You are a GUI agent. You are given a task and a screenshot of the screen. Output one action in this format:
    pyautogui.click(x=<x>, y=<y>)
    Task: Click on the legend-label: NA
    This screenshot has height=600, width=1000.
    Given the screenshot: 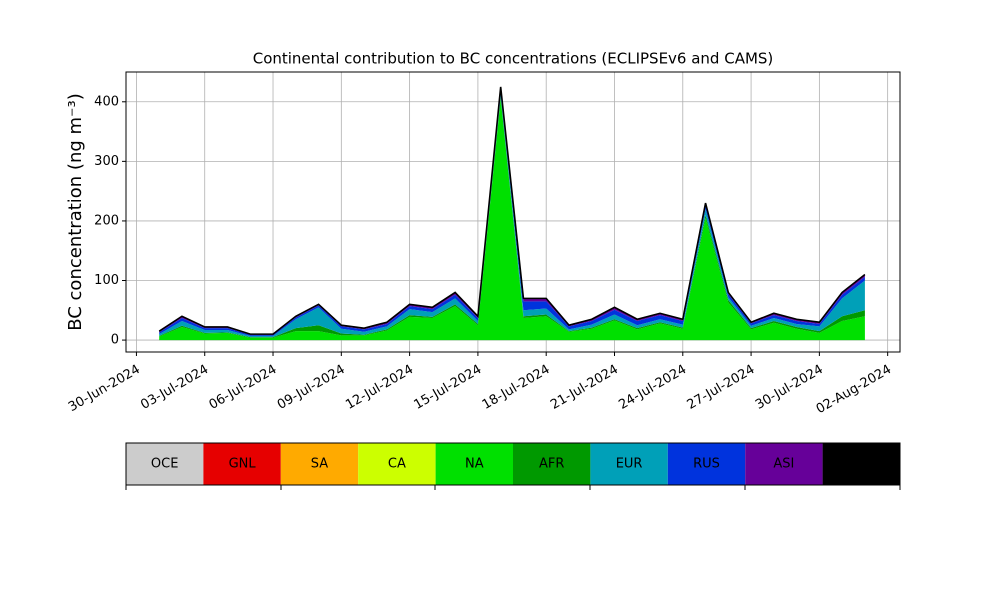 What is the action you would take?
    pyautogui.click(x=474, y=464)
    